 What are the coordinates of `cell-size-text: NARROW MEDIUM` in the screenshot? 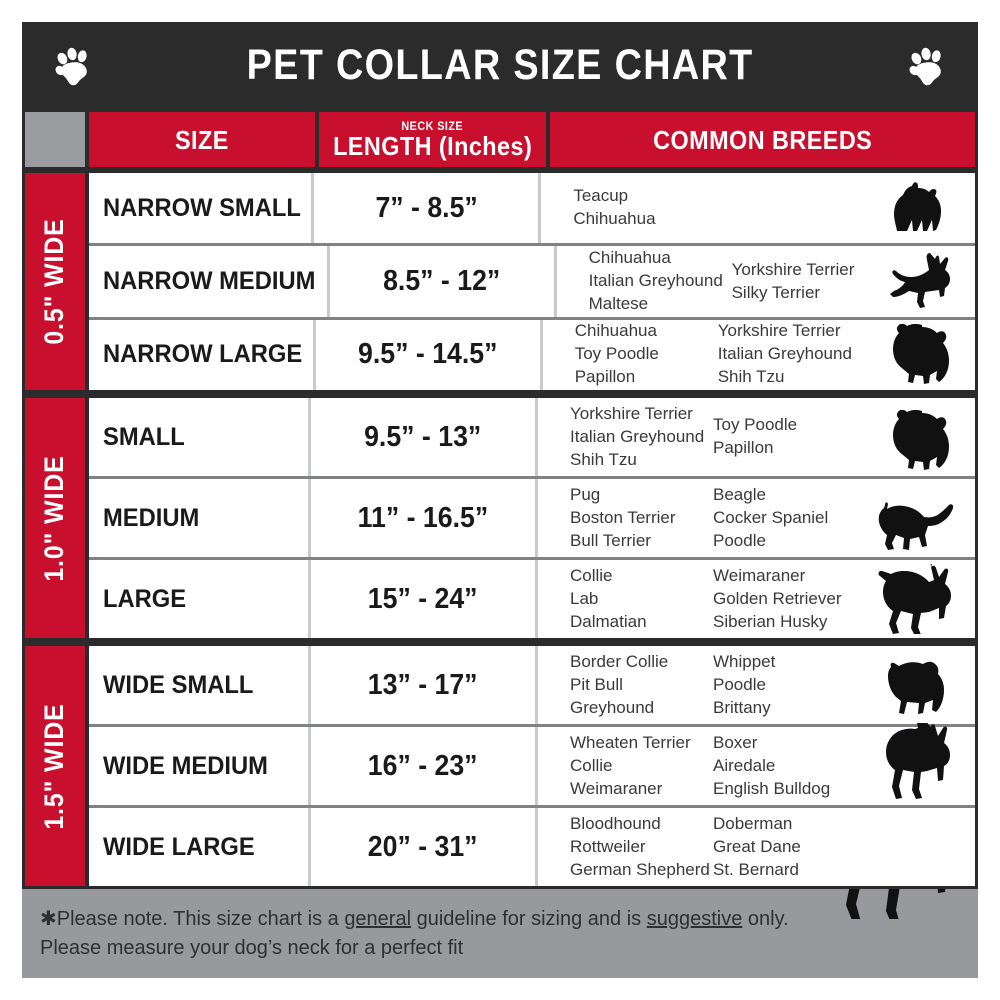 It's located at (209, 281).